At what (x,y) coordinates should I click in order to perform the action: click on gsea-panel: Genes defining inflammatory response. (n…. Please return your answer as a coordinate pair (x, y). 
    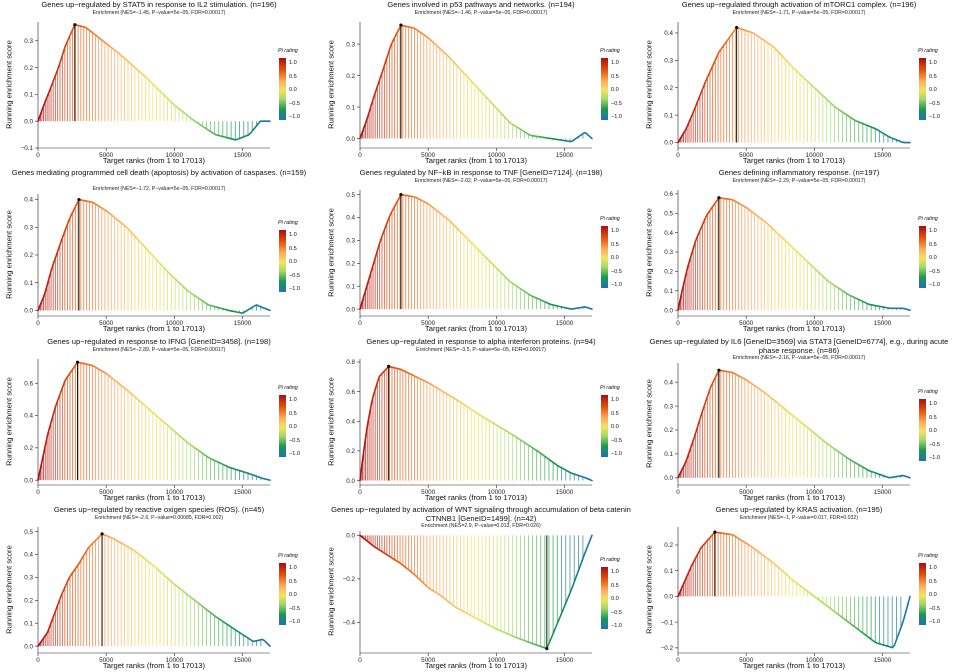
    Looking at the image, I should click on (797, 251).